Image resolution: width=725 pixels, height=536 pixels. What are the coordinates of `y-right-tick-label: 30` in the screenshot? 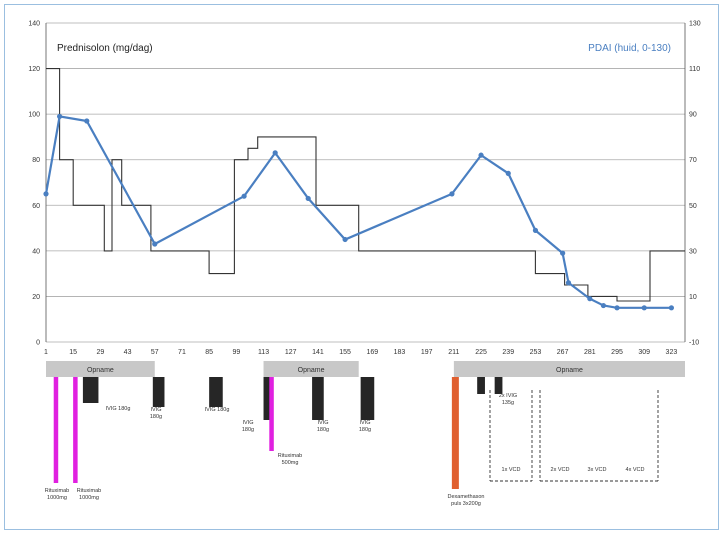 It's located at (693, 251).